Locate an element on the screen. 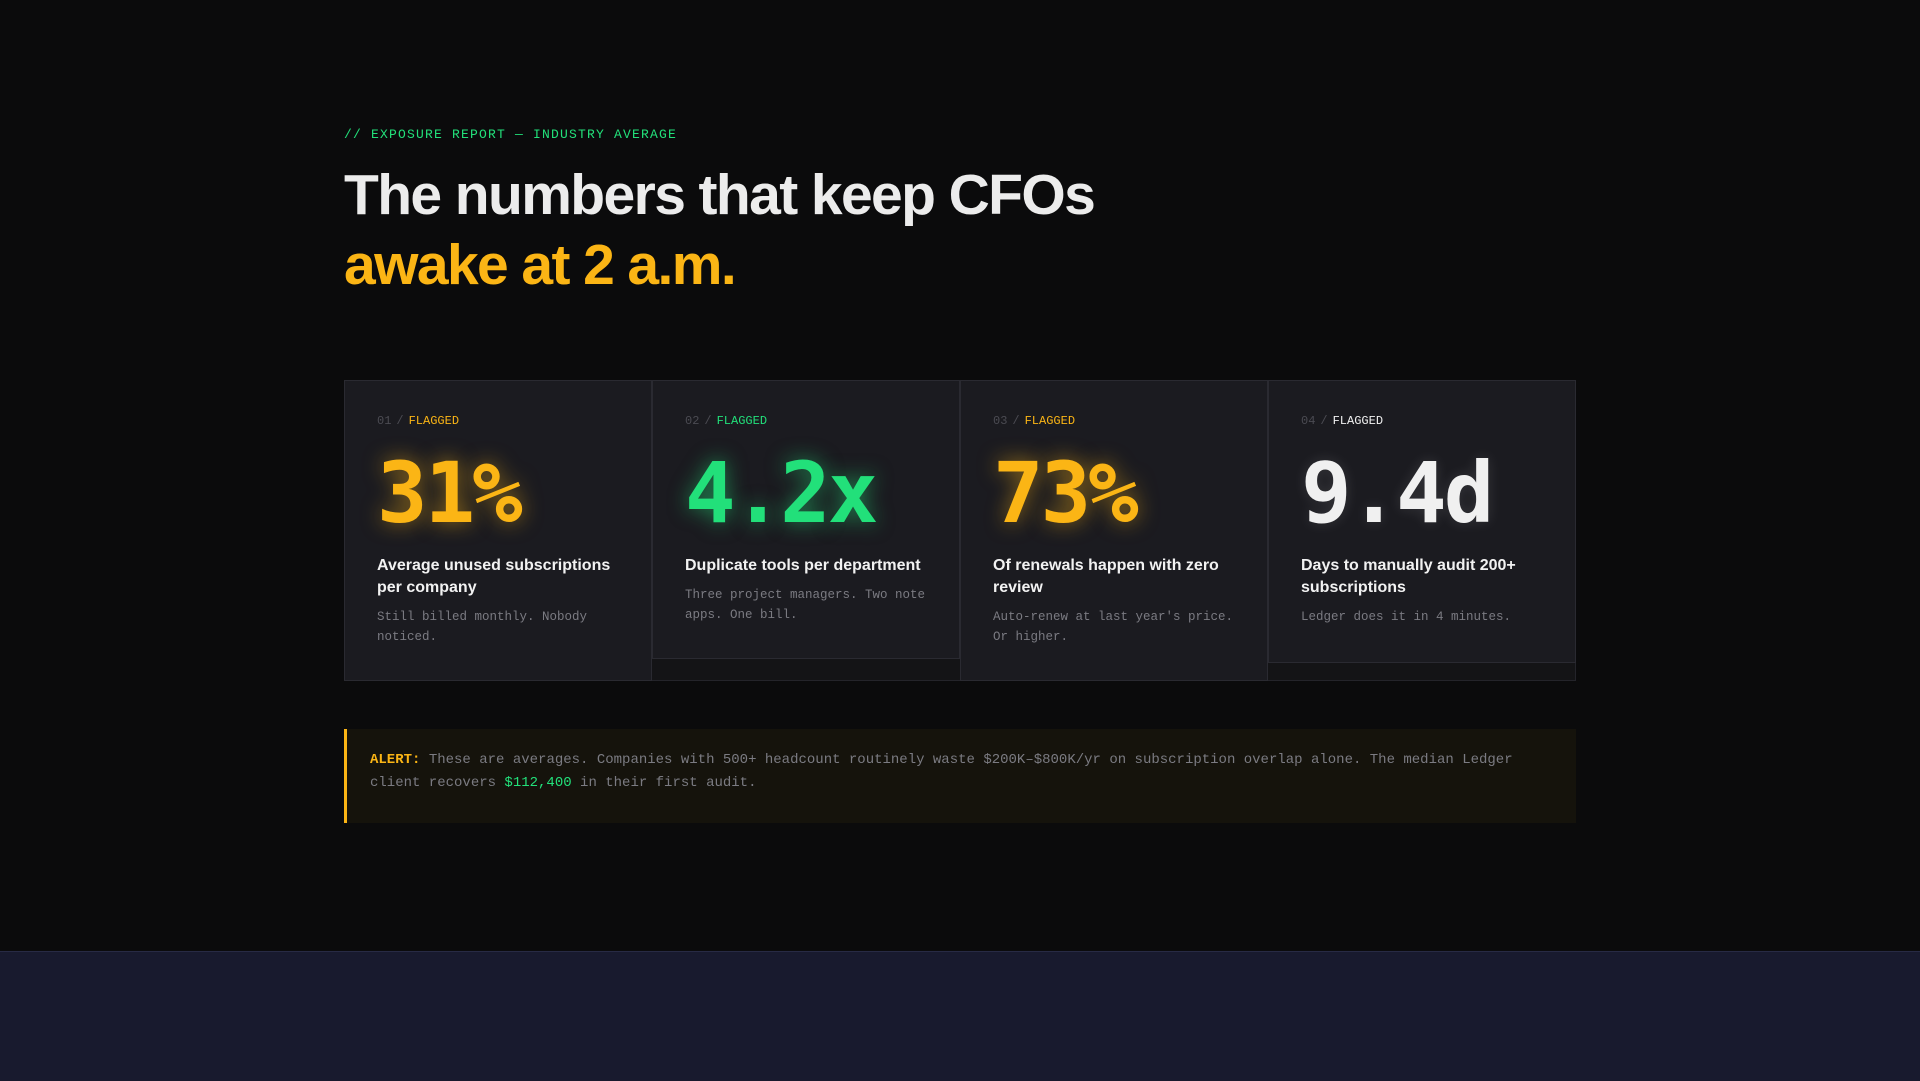  stat-value: 4.2x is located at coordinates (781, 493).